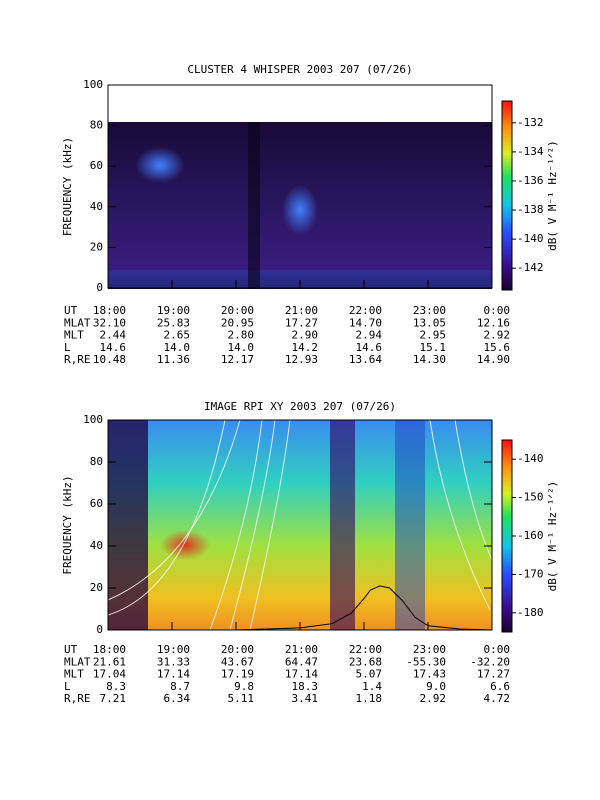  What do you see at coordinates (173, 310) in the screenshot?
I see `x-tick-label: 19:00` at bounding box center [173, 310].